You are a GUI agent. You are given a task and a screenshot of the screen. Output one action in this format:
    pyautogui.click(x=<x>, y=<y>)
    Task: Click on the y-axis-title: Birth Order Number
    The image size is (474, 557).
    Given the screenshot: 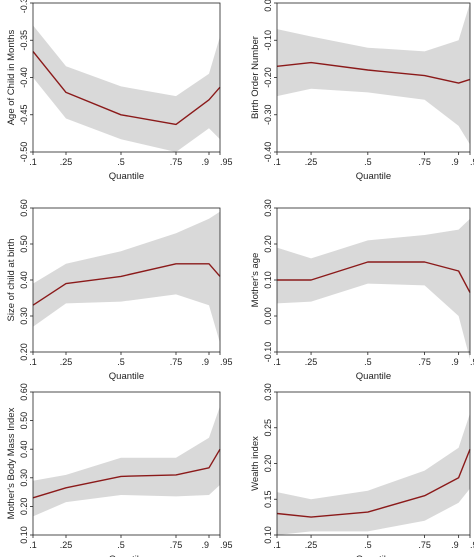 What is the action you would take?
    pyautogui.click(x=255, y=77)
    